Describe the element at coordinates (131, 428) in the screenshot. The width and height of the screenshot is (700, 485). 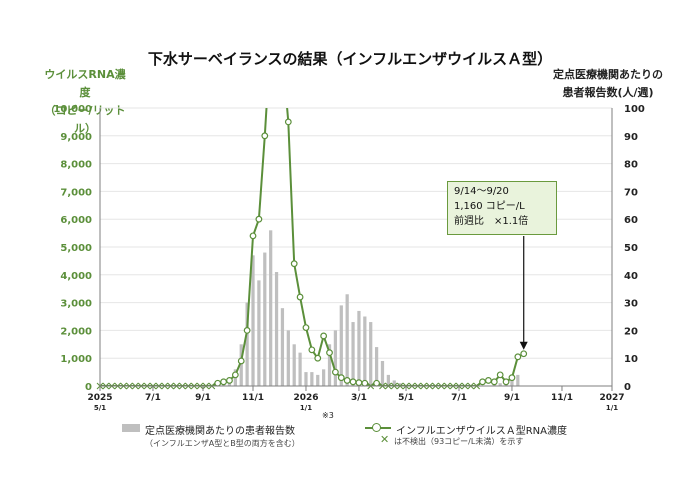
I see `legend-bar-swatch` at that location.